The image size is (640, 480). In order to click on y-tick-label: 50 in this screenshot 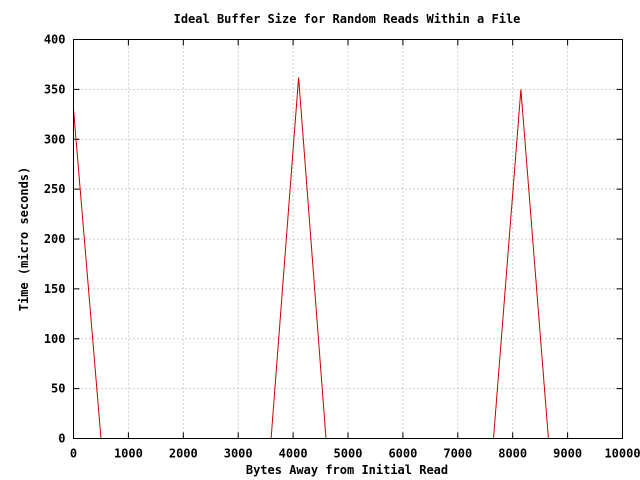, I will do `click(58, 389)`.